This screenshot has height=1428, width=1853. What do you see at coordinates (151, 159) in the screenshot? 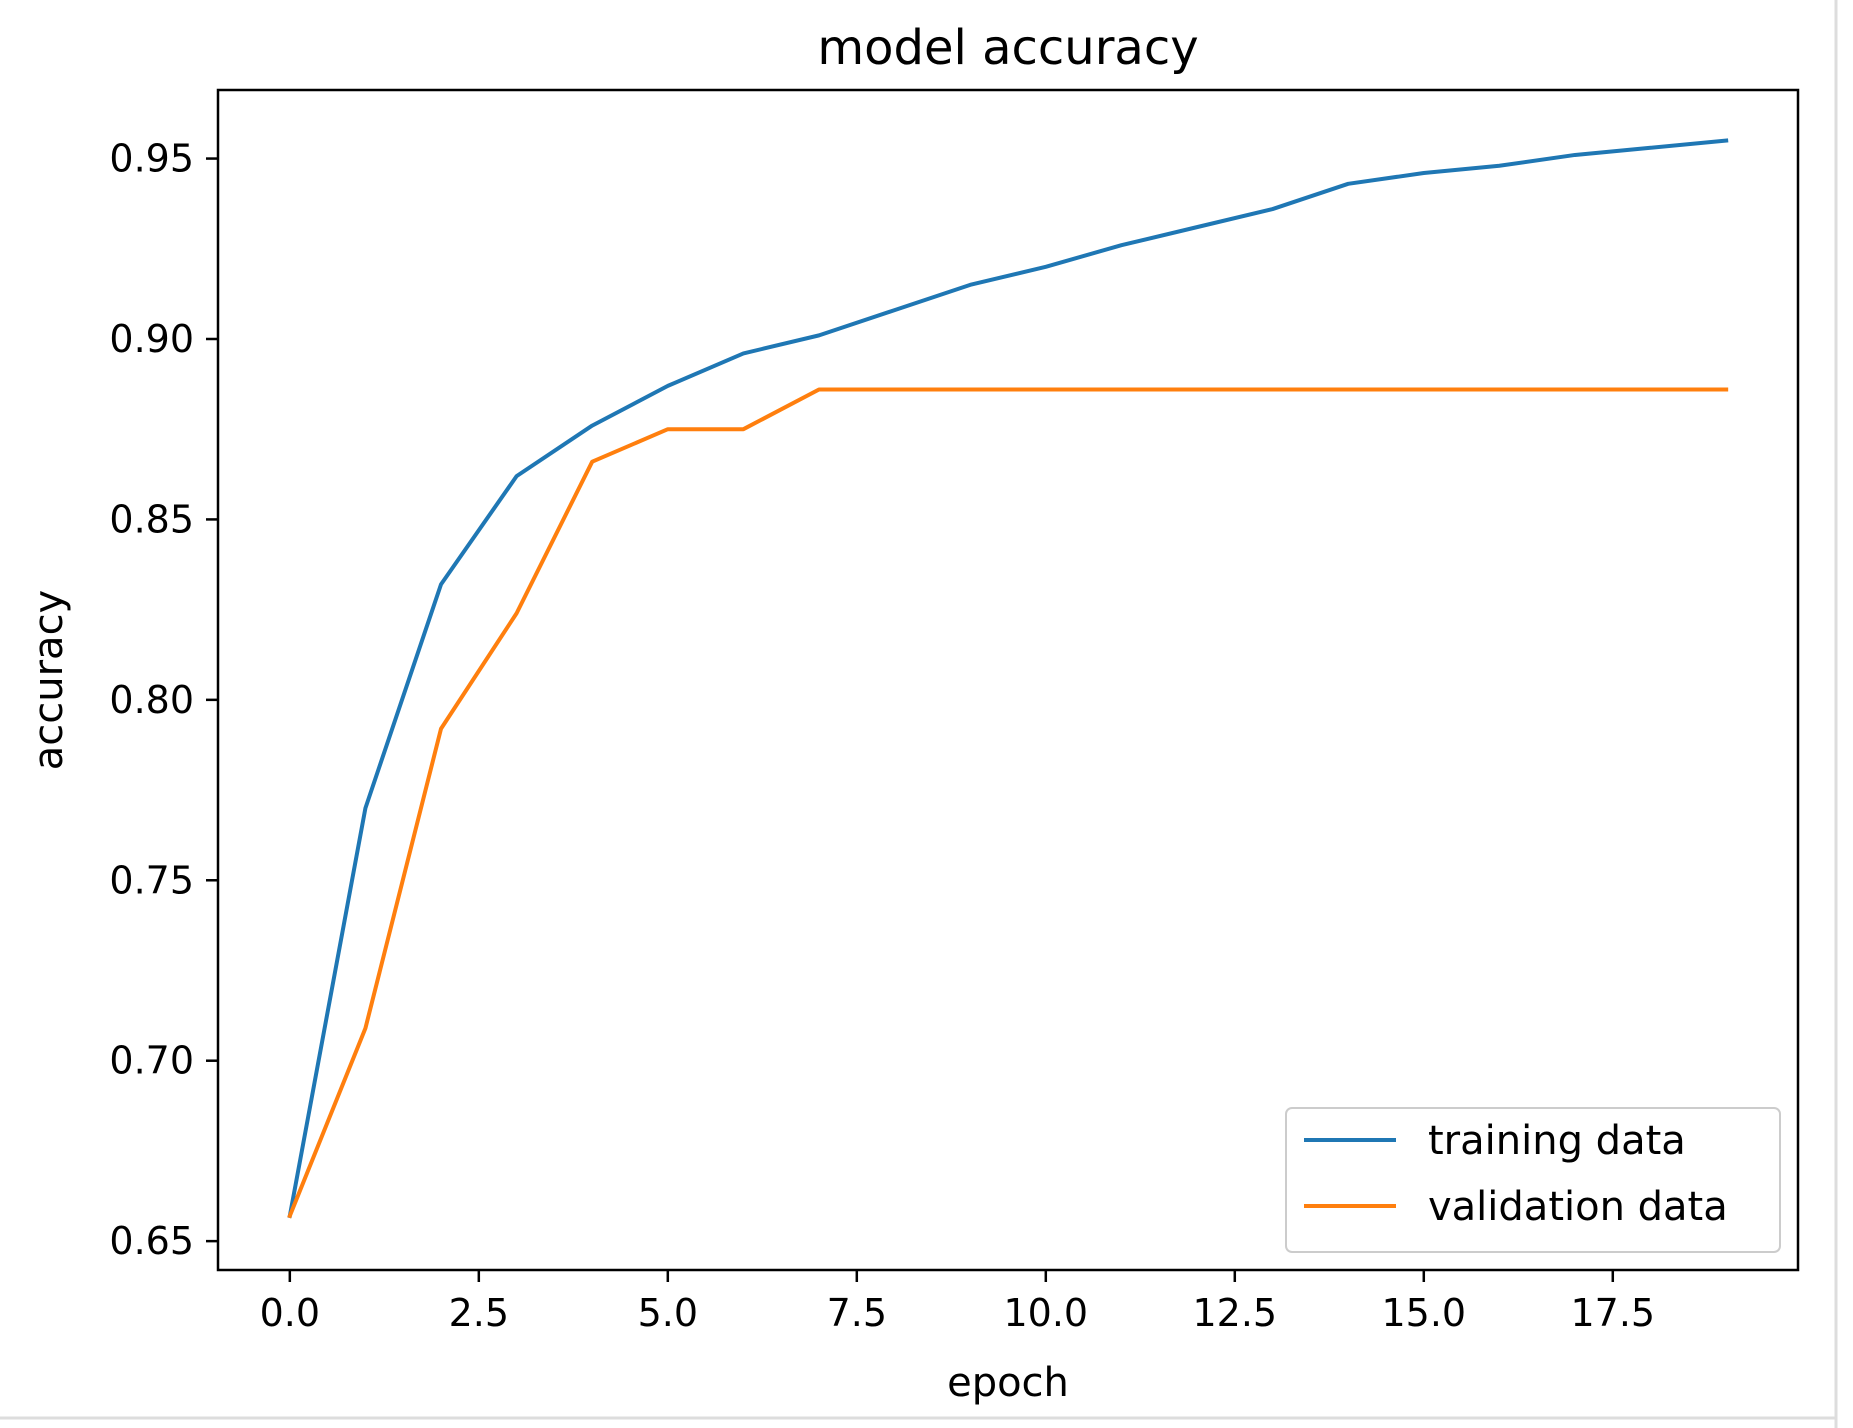
I see `y-tick-label: 0.95` at bounding box center [151, 159].